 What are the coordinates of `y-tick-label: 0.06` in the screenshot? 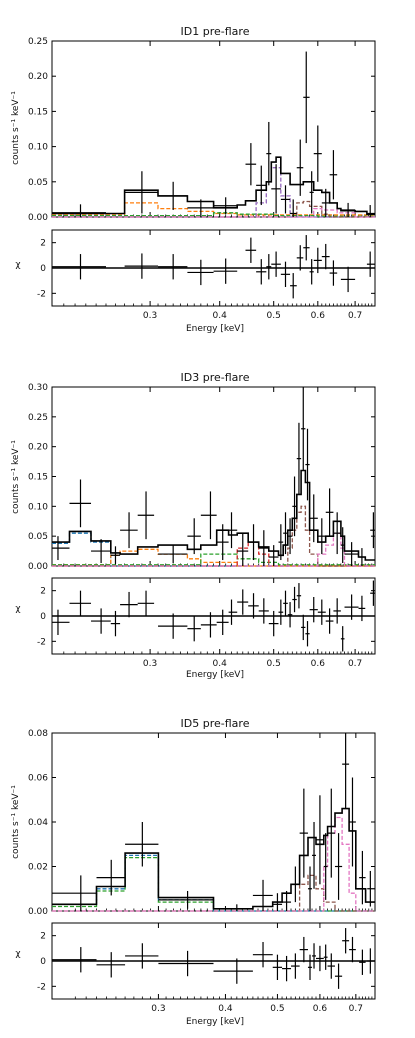 It's located at (38, 779).